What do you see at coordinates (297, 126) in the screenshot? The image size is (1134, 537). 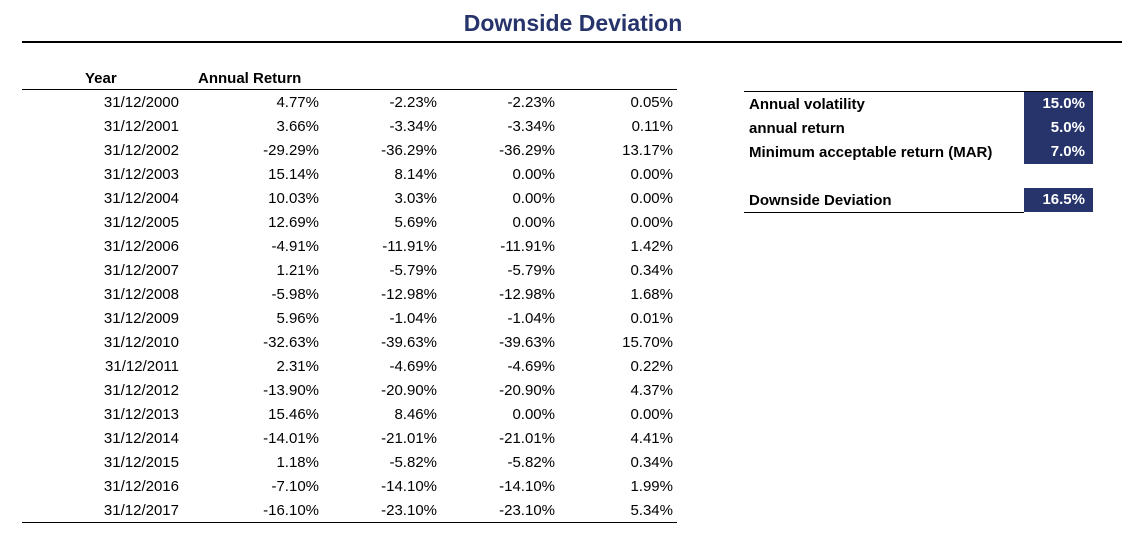 I see `annual-return-cell: 3.66%` at bounding box center [297, 126].